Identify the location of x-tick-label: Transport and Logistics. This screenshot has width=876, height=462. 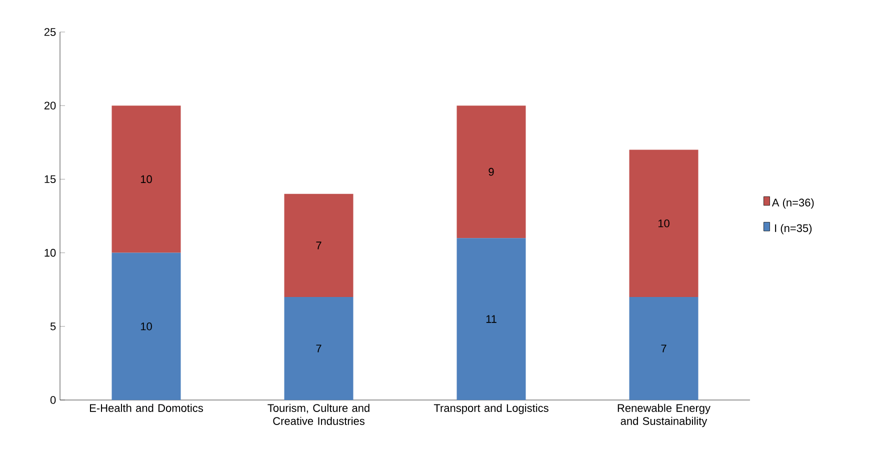
(491, 409).